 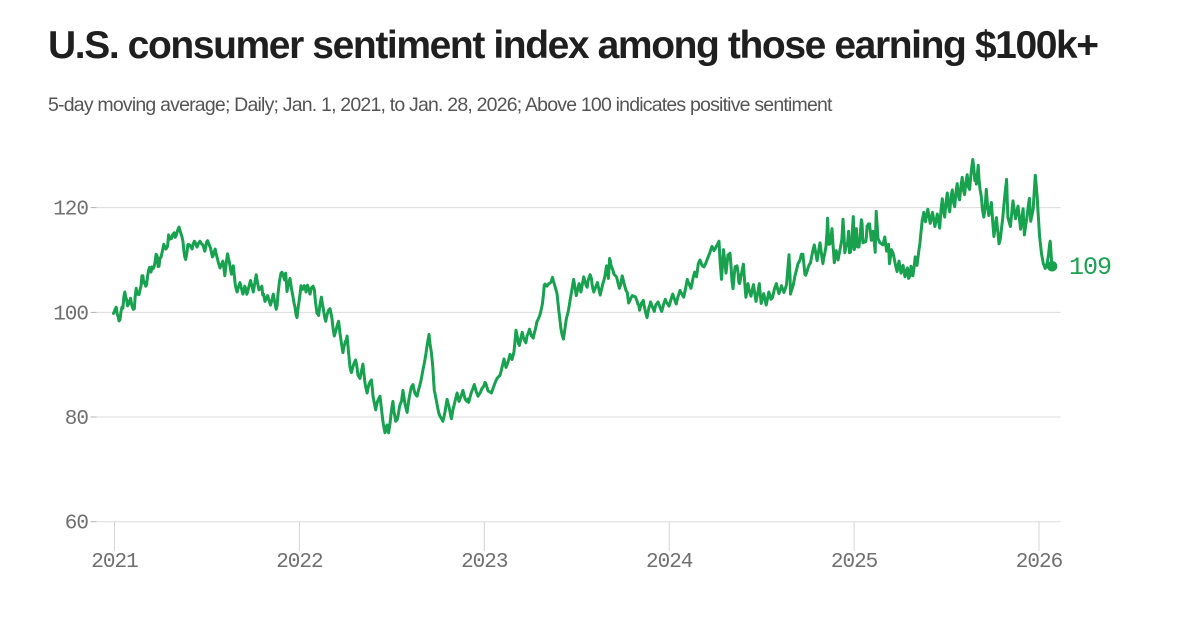 What do you see at coordinates (484, 562) in the screenshot?
I see `svg-text: 2023` at bounding box center [484, 562].